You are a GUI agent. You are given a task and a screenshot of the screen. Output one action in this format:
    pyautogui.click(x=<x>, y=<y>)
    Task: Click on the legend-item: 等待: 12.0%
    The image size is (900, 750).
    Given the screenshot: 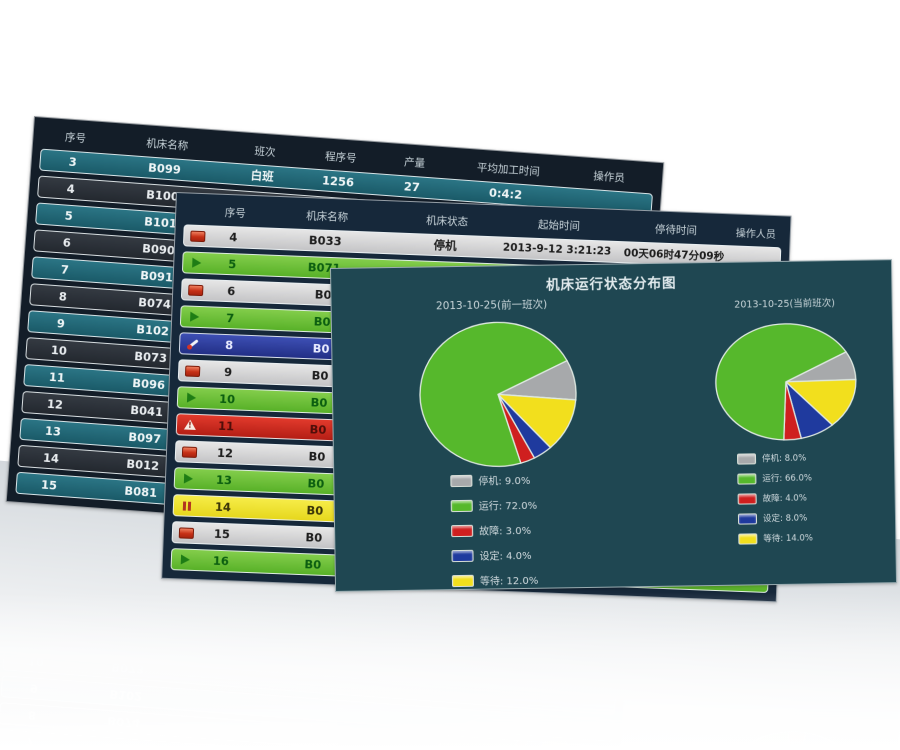 What is the action you would take?
    pyautogui.click(x=495, y=580)
    